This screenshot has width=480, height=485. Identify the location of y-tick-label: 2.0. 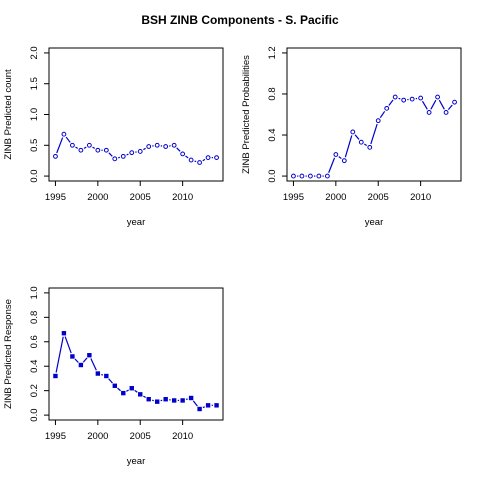
(34, 52).